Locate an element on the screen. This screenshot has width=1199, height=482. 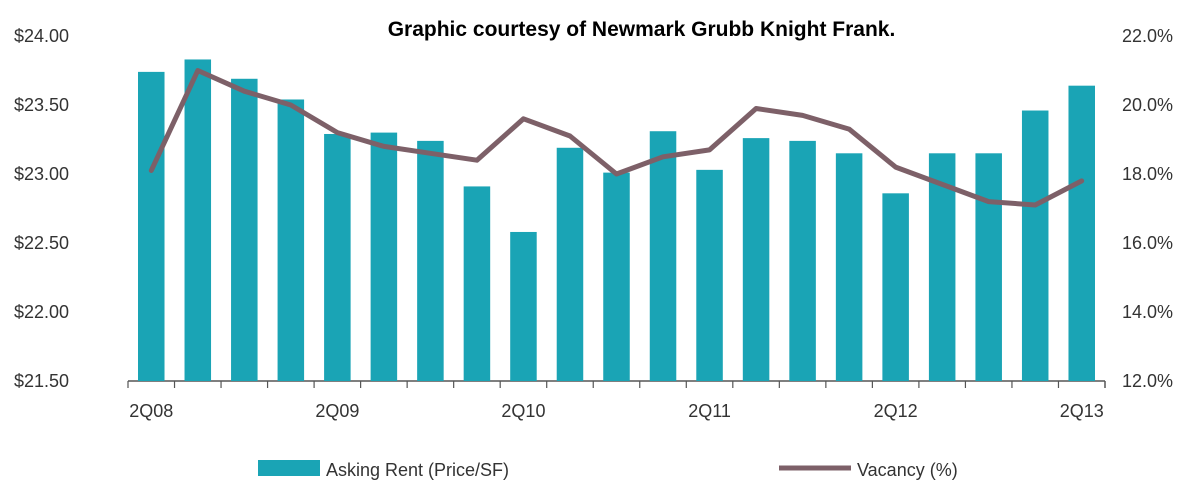
x-tick-label: 2Q09 is located at coordinates (337, 411).